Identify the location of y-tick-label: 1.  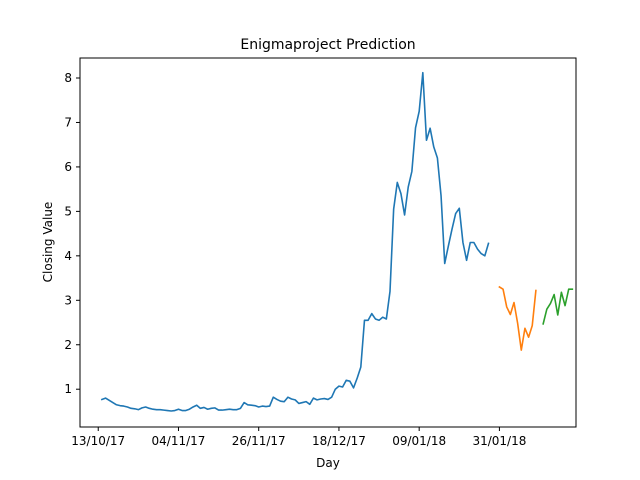
(68, 389).